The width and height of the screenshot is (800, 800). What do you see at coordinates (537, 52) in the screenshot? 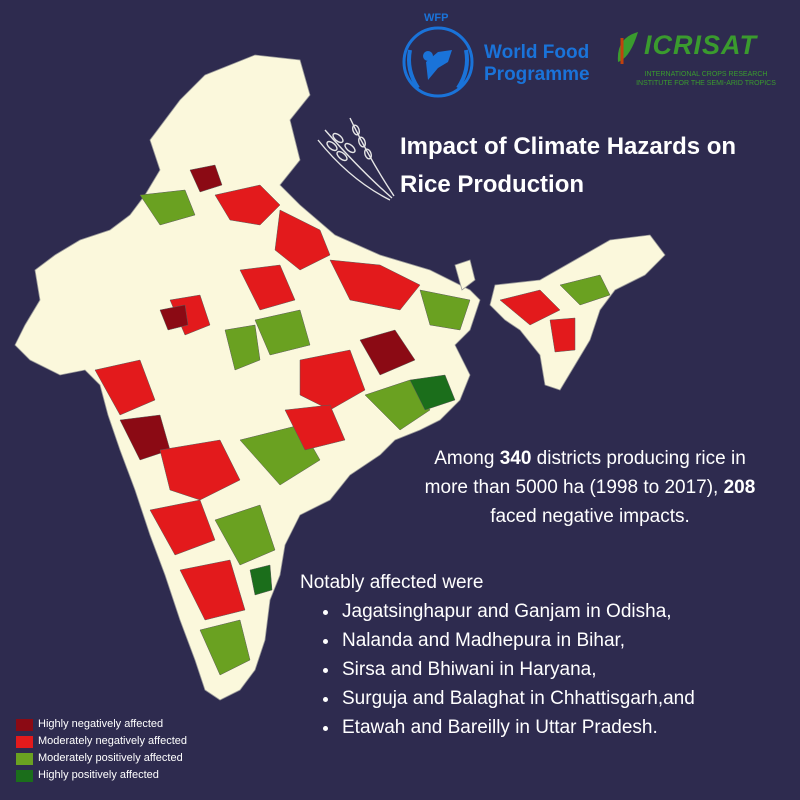
I see `wfp-name-line1: World Food` at bounding box center [537, 52].